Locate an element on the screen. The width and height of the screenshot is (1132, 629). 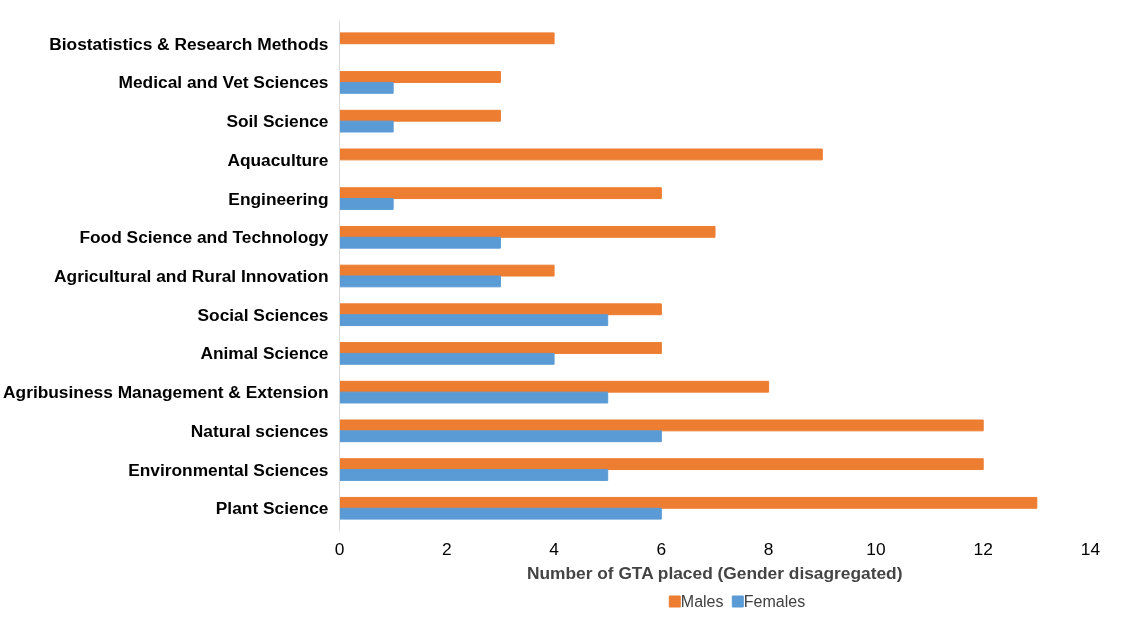
x-tick-label: 8 is located at coordinates (768, 548).